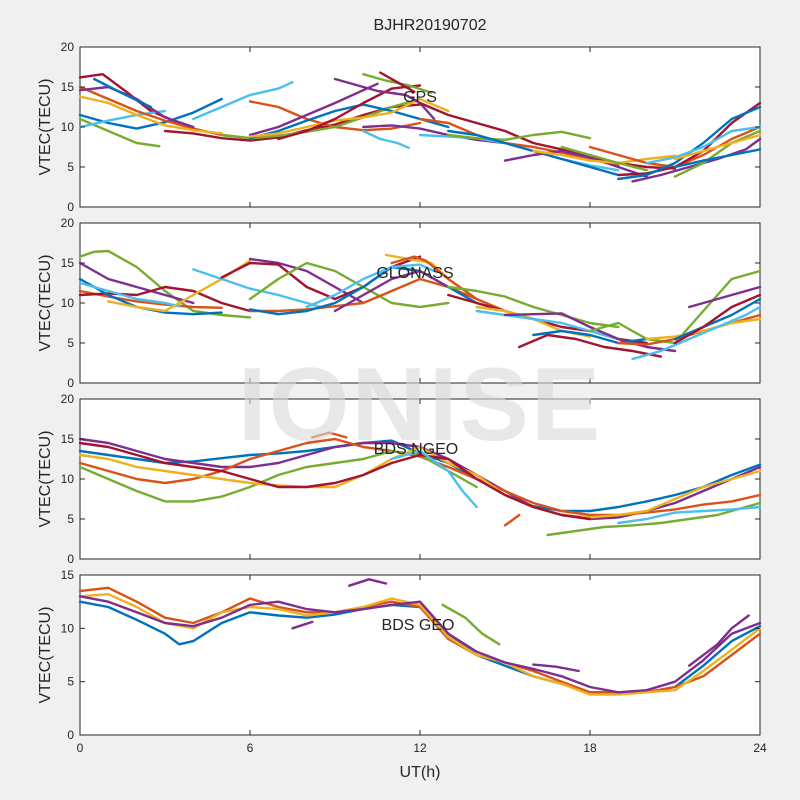 Image resolution: width=800 pixels, height=800 pixels. What do you see at coordinates (416, 449) in the screenshot?
I see `panel-annotation: BDS NGEO` at bounding box center [416, 449].